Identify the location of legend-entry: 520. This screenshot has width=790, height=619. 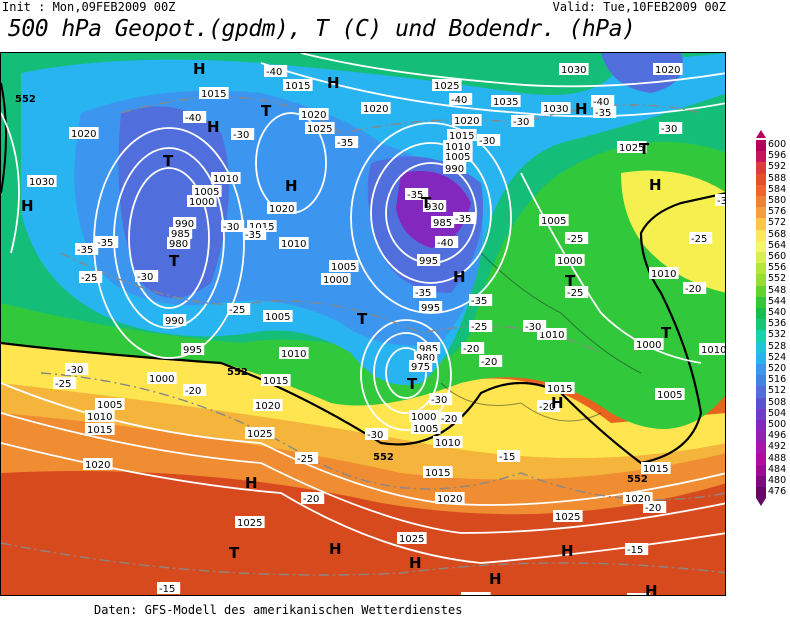
(771, 369).